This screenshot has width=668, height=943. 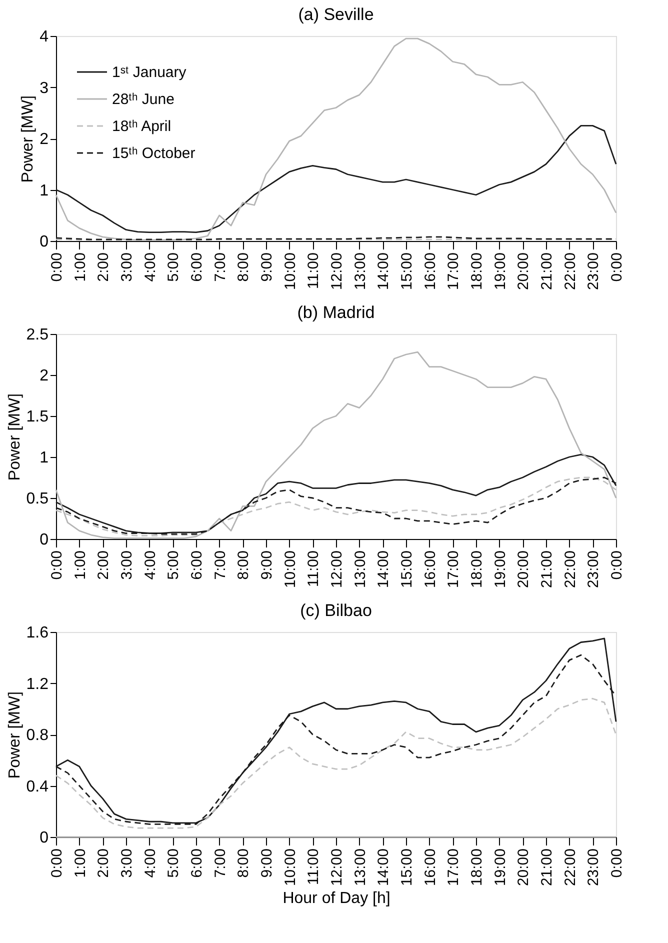 I want to click on y-tick-label: 1.6, so click(x=37, y=633).